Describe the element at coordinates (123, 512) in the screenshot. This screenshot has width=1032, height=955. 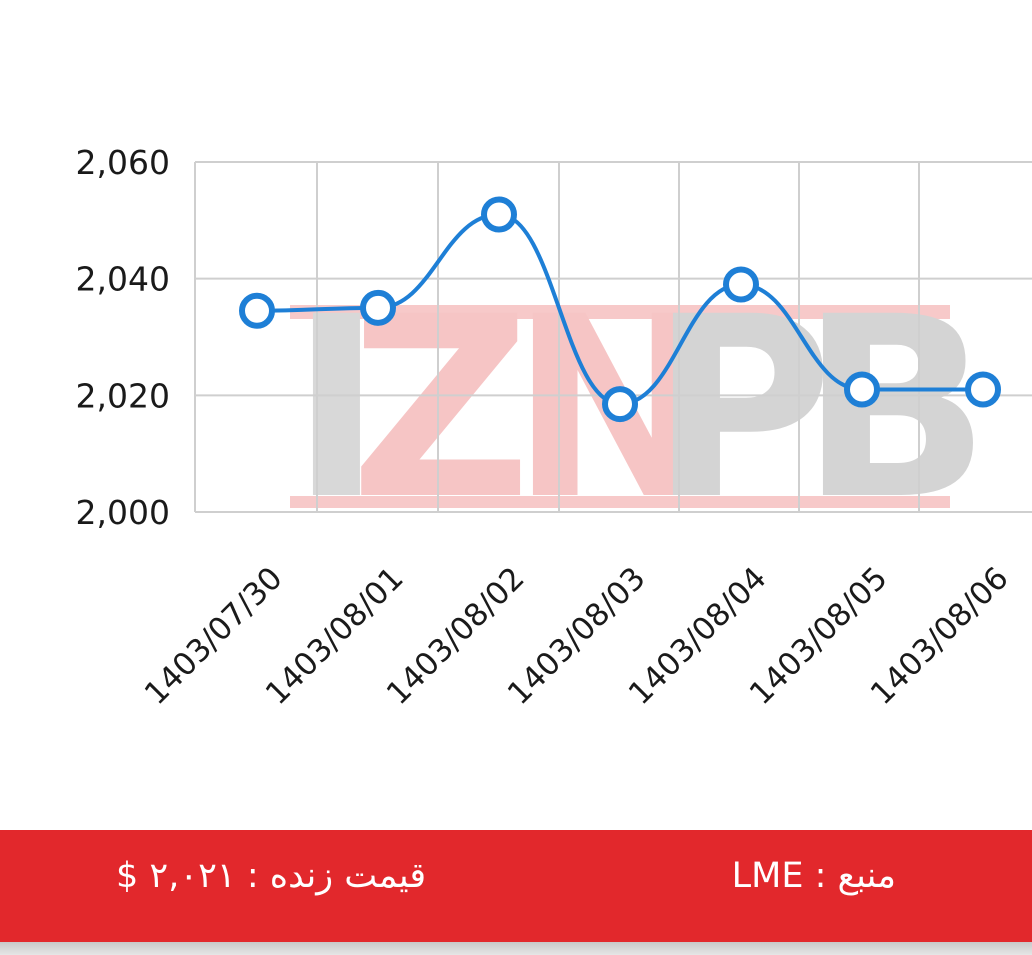
I see `y-tick-label: 2,000` at that location.